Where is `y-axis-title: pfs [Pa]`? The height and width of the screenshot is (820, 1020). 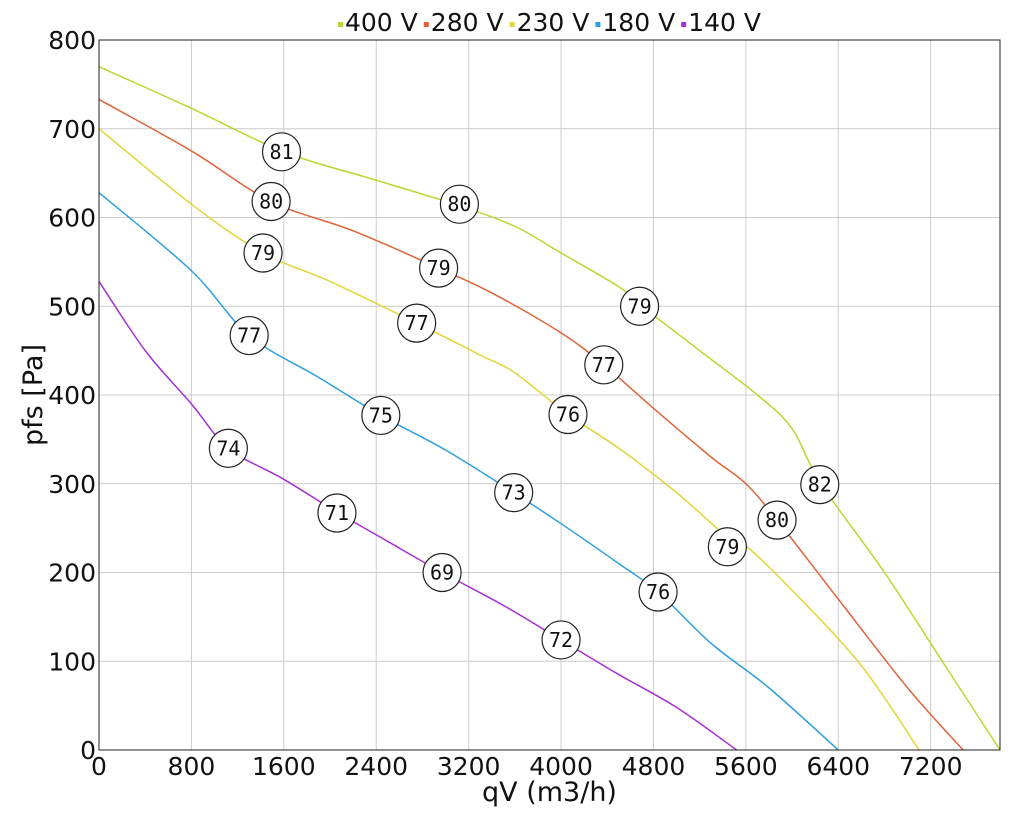 y-axis-title: pfs [Pa] is located at coordinates (33, 395).